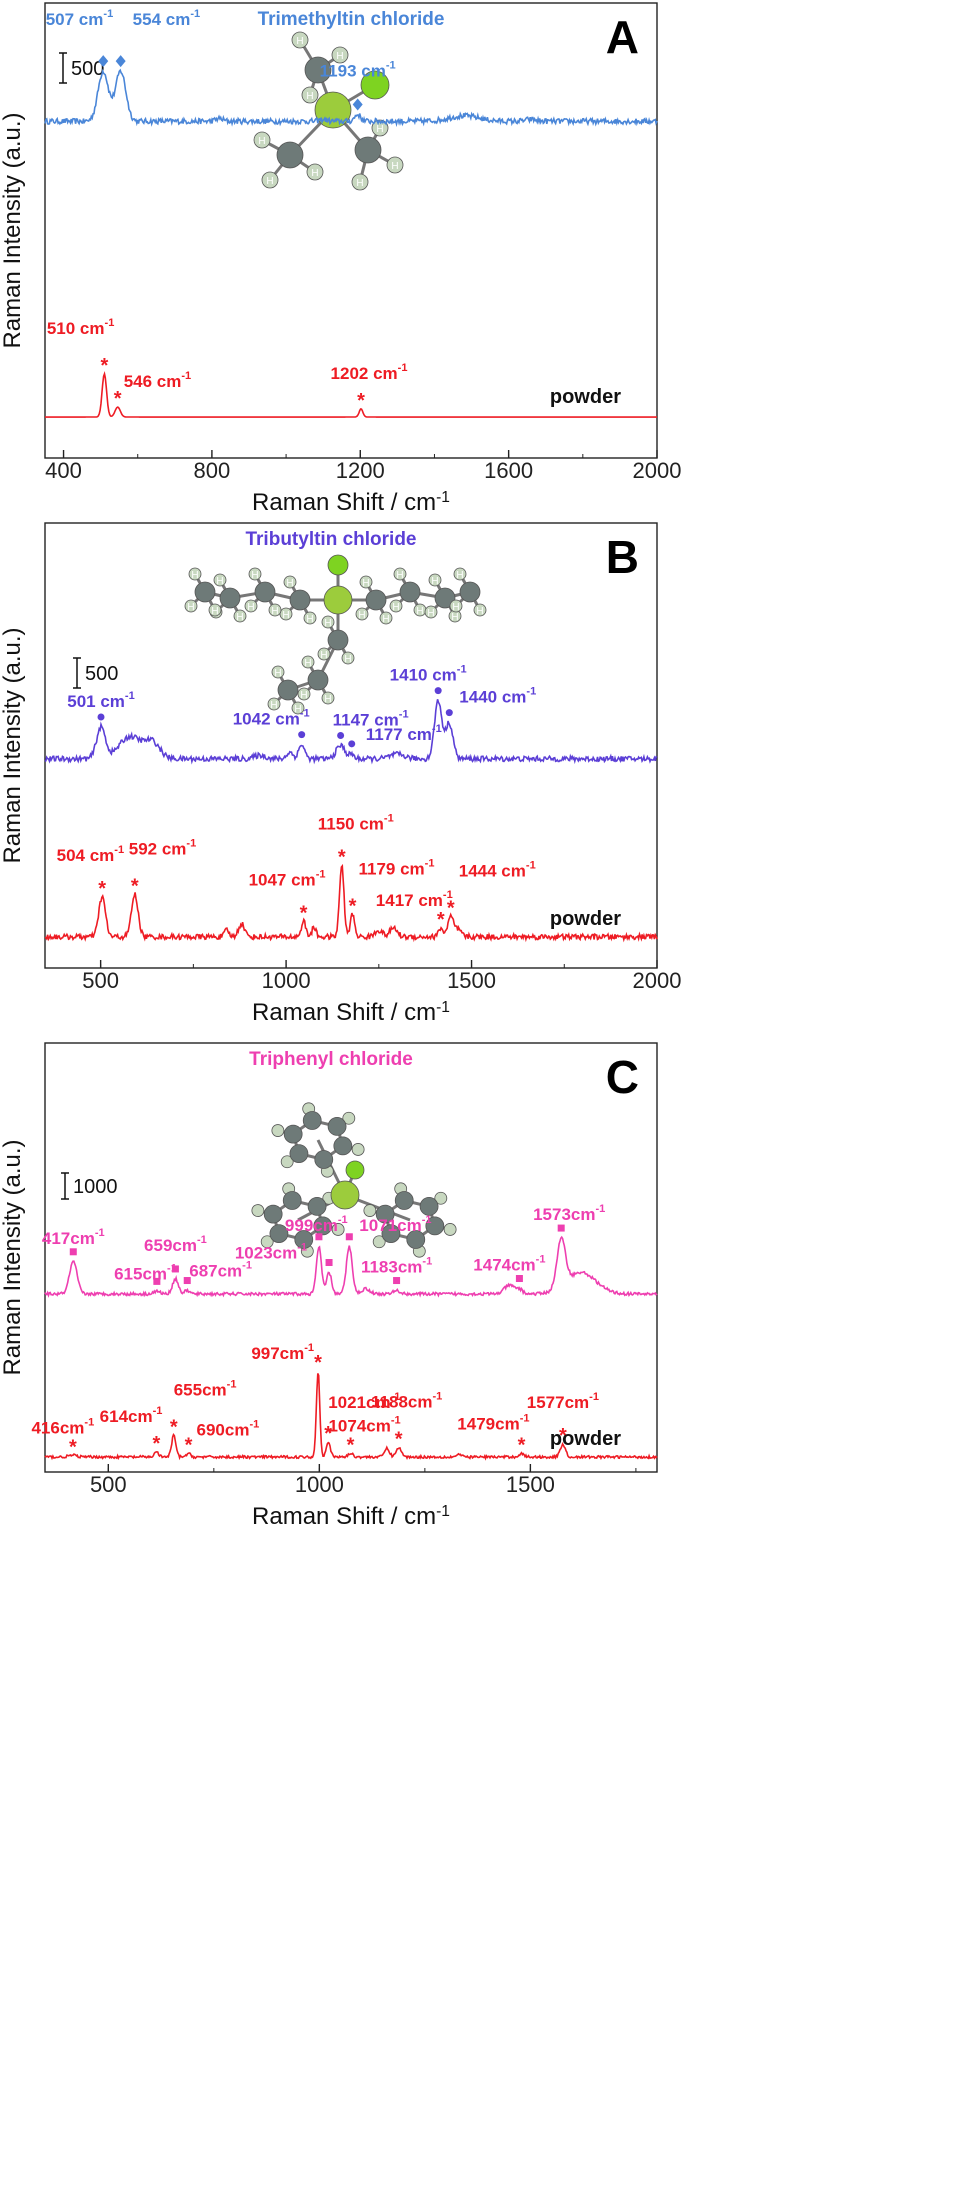  What do you see at coordinates (126, 1416) in the screenshot?
I see `peak-label-text: 614cm` at bounding box center [126, 1416].